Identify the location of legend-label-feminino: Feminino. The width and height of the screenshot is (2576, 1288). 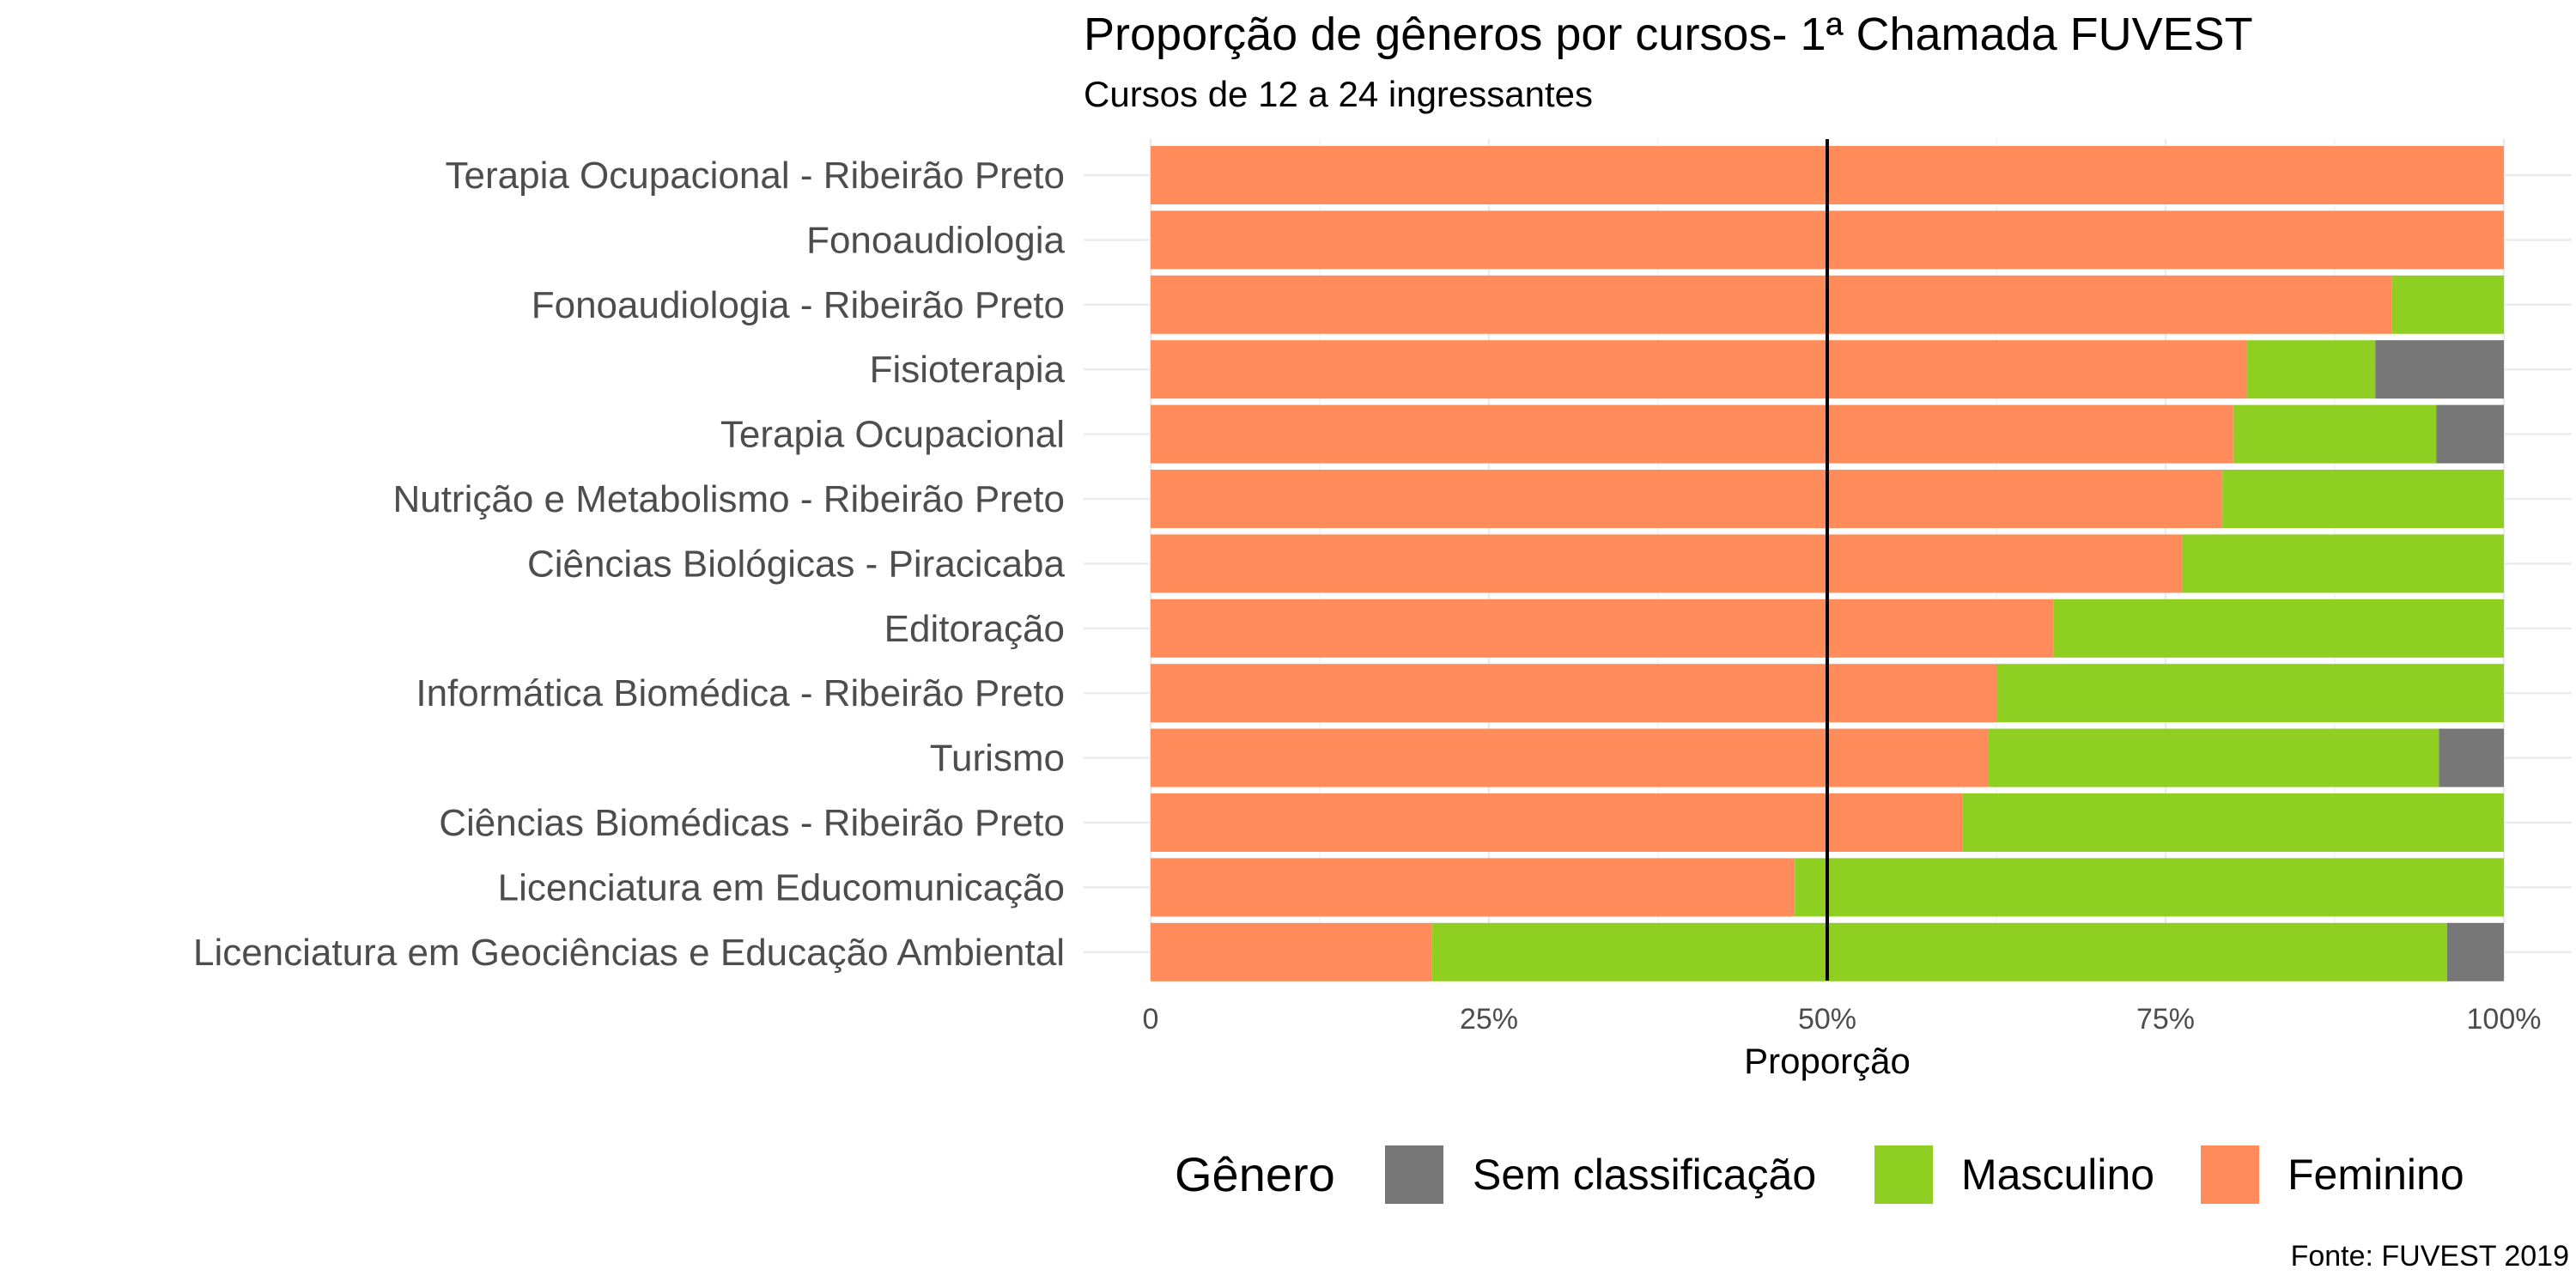
(2375, 1175).